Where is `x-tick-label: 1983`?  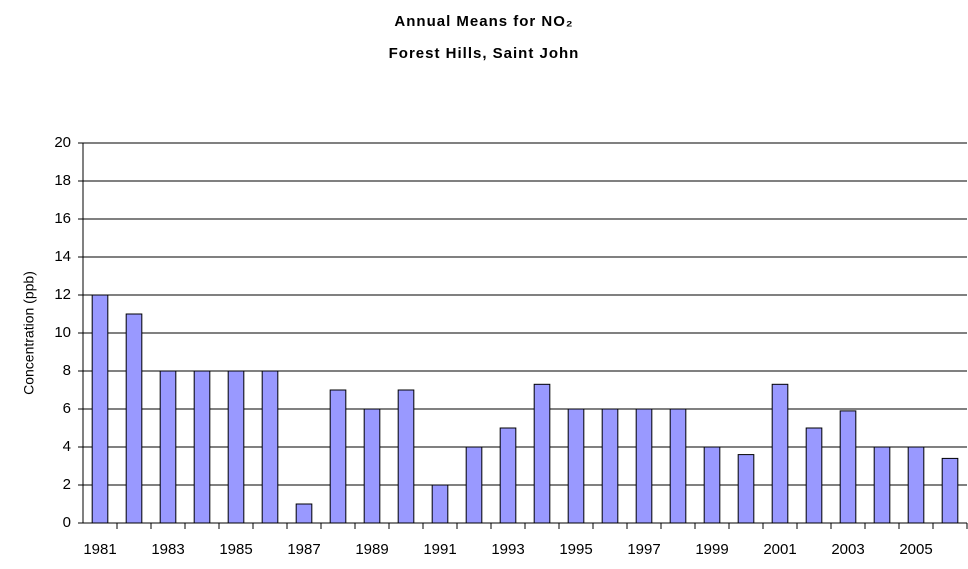 x-tick-label: 1983 is located at coordinates (167, 549).